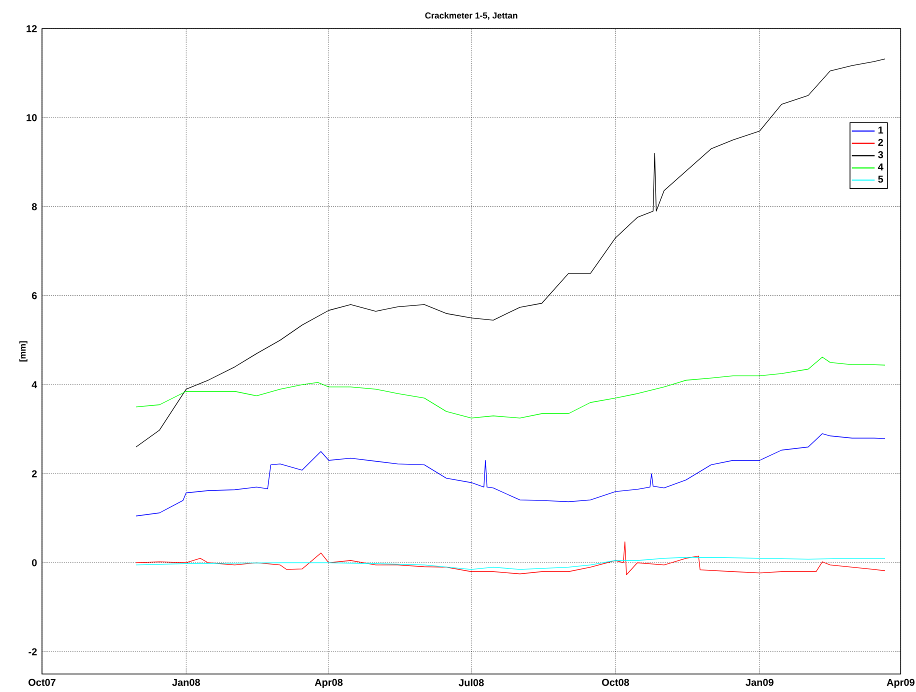 This screenshot has width=916, height=692. What do you see at coordinates (471, 682) in the screenshot?
I see `x-tick-label: Jul08` at bounding box center [471, 682].